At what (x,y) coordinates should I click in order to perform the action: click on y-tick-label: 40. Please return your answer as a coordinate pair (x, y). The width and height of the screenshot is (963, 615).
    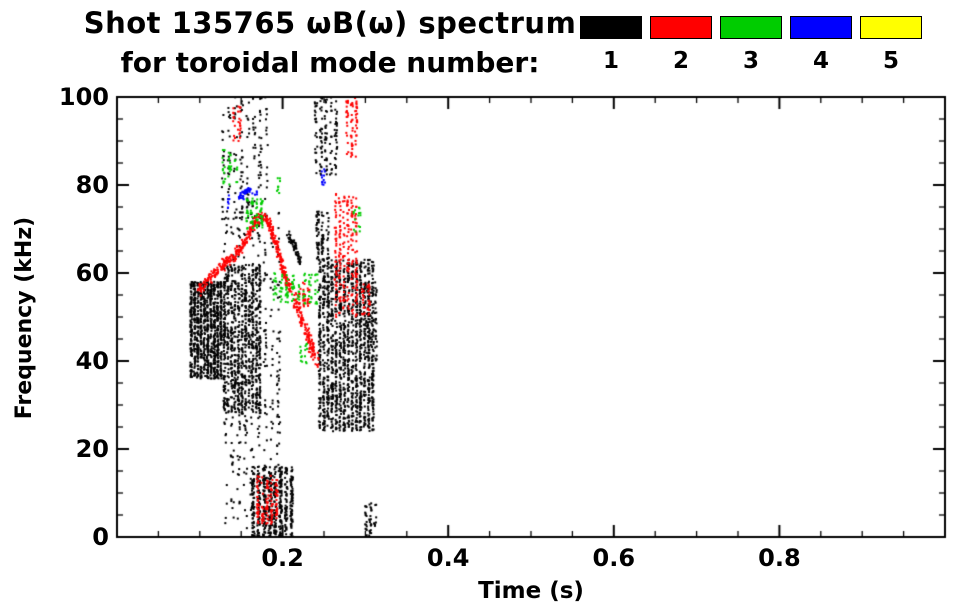
    Looking at the image, I should click on (92, 361).